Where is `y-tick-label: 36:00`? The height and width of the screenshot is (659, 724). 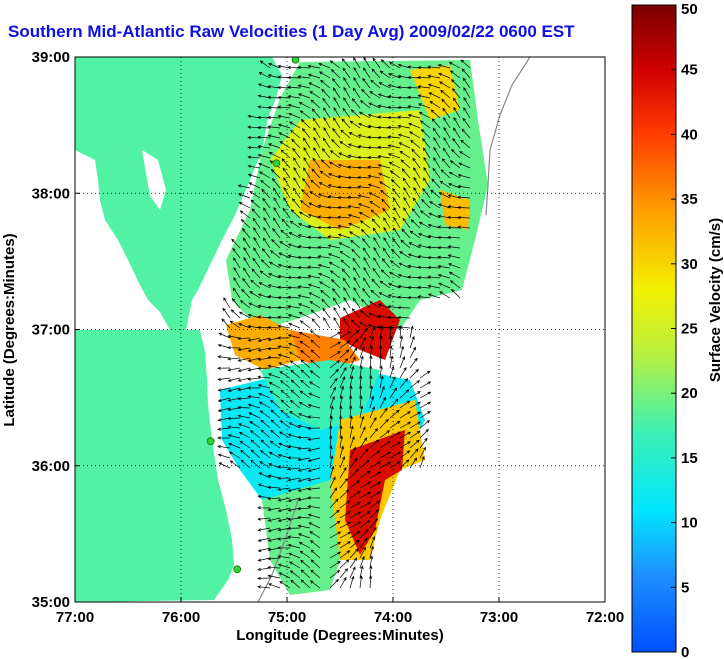
y-tick-label: 36:00 is located at coordinates (51, 466).